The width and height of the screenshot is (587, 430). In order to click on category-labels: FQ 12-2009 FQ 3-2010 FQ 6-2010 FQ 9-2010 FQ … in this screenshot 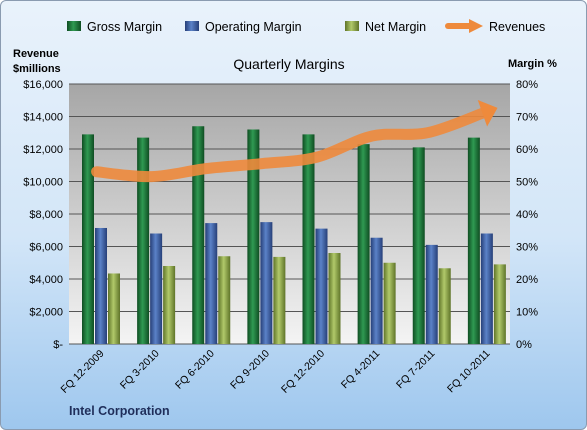, I will do `click(276, 372)`.